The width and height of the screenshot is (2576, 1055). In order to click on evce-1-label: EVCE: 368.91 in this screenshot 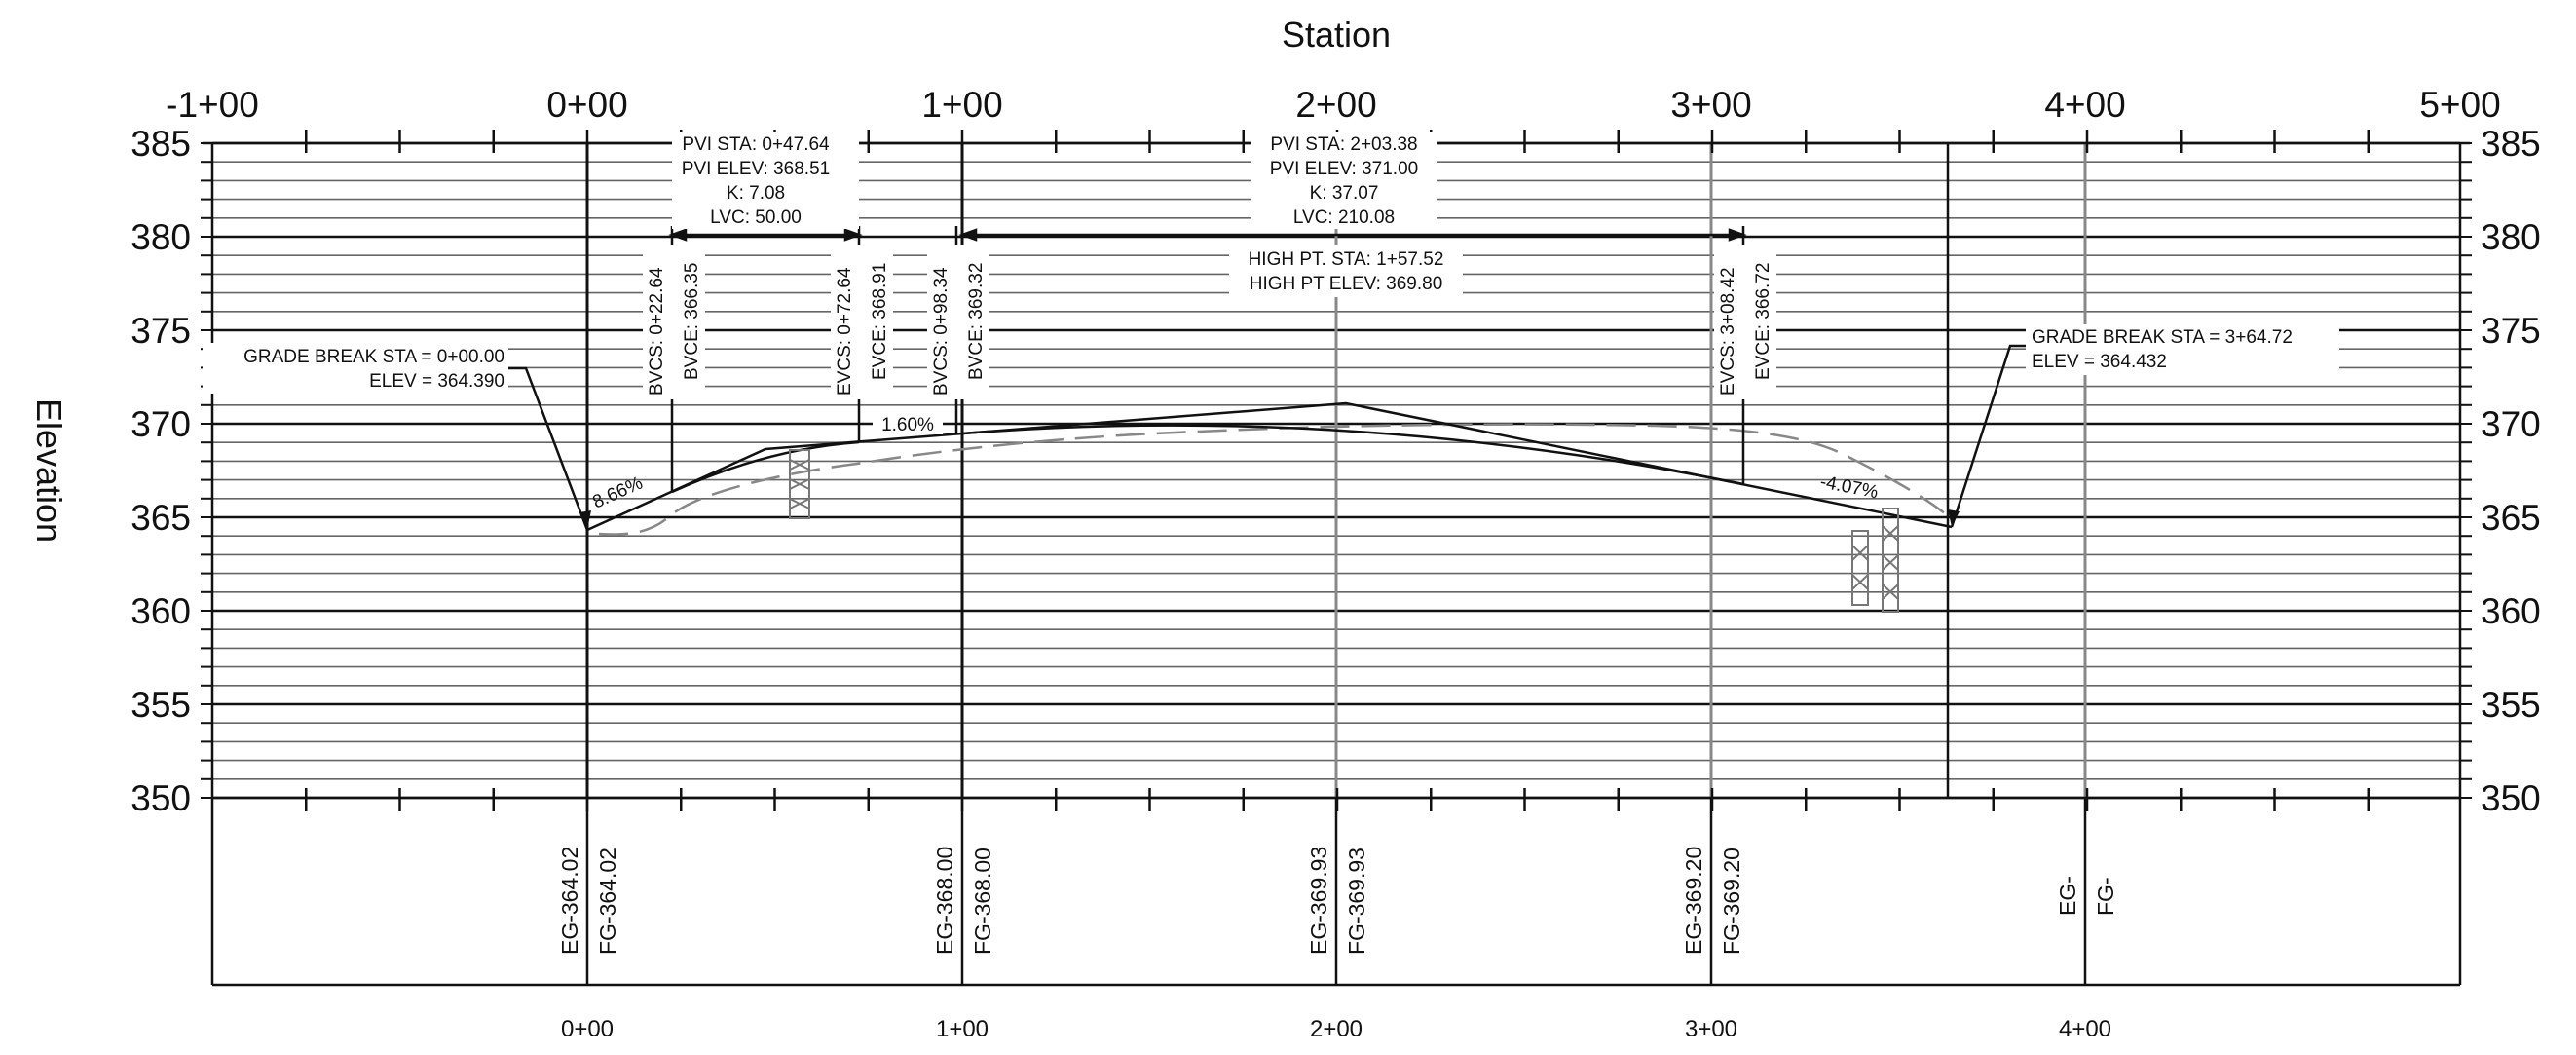, I will do `click(880, 321)`.